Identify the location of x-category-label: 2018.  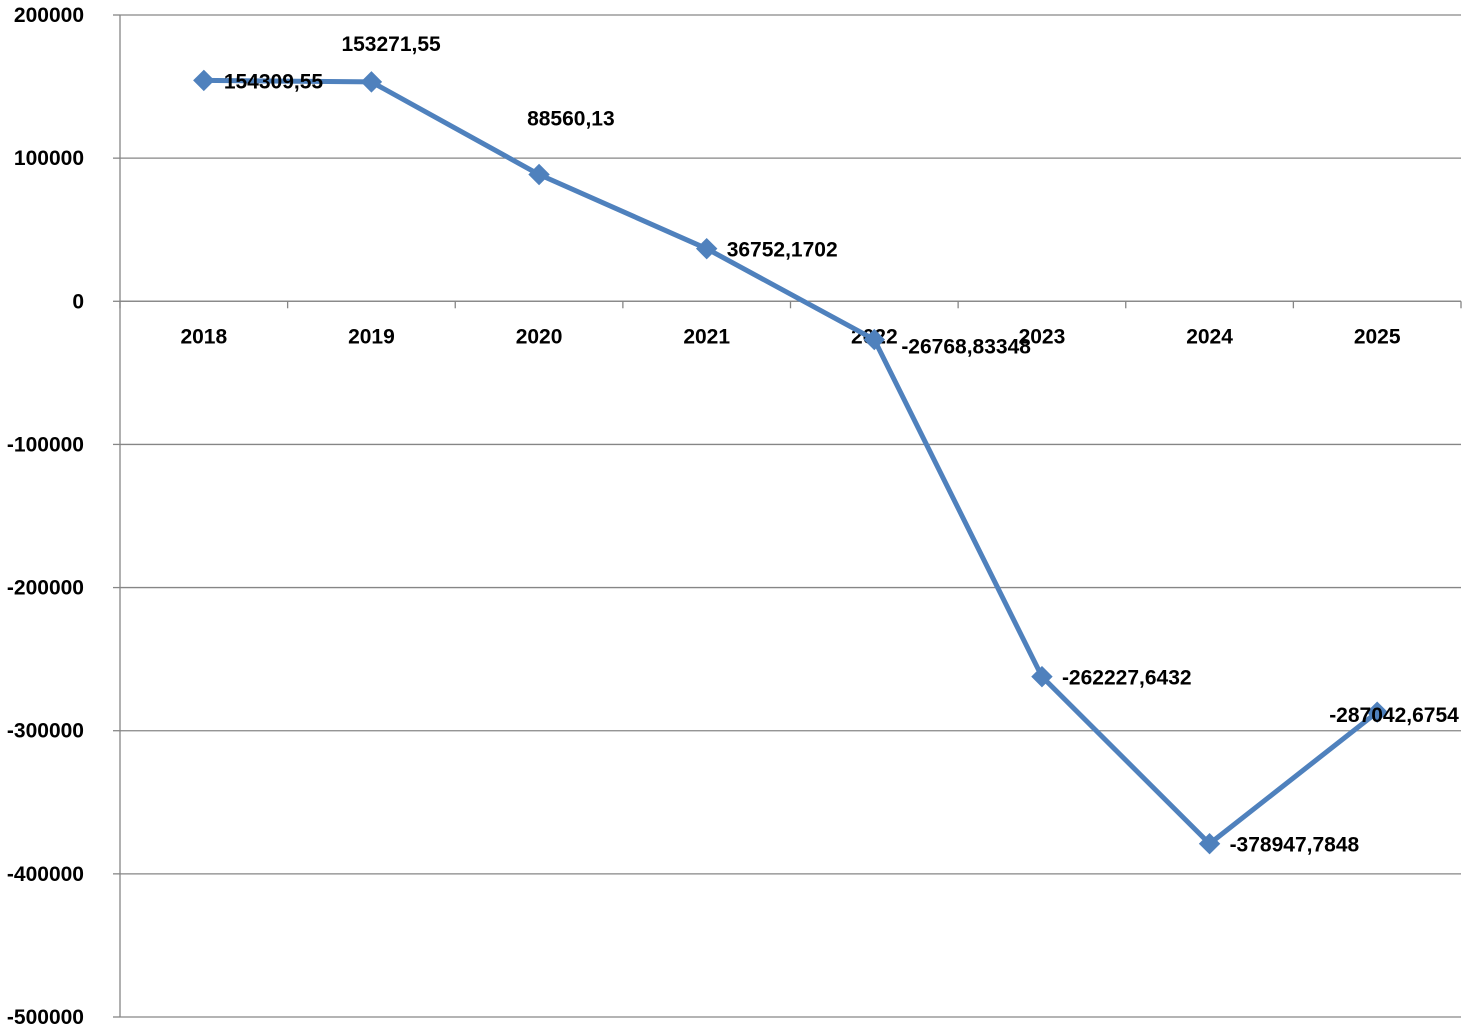
(203, 336).